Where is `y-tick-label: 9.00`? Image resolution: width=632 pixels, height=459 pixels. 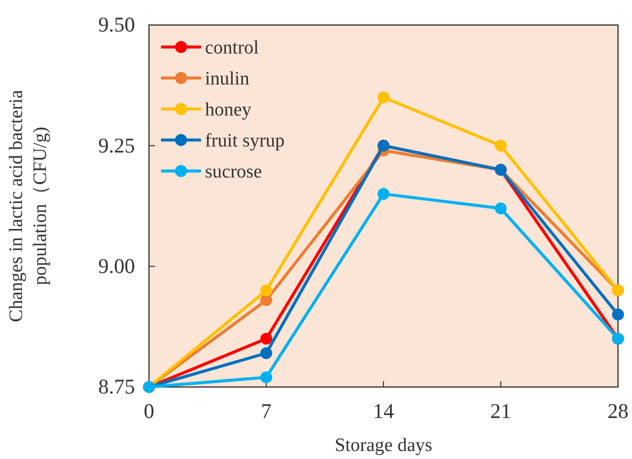 y-tick-label: 9.00 is located at coordinates (116, 266).